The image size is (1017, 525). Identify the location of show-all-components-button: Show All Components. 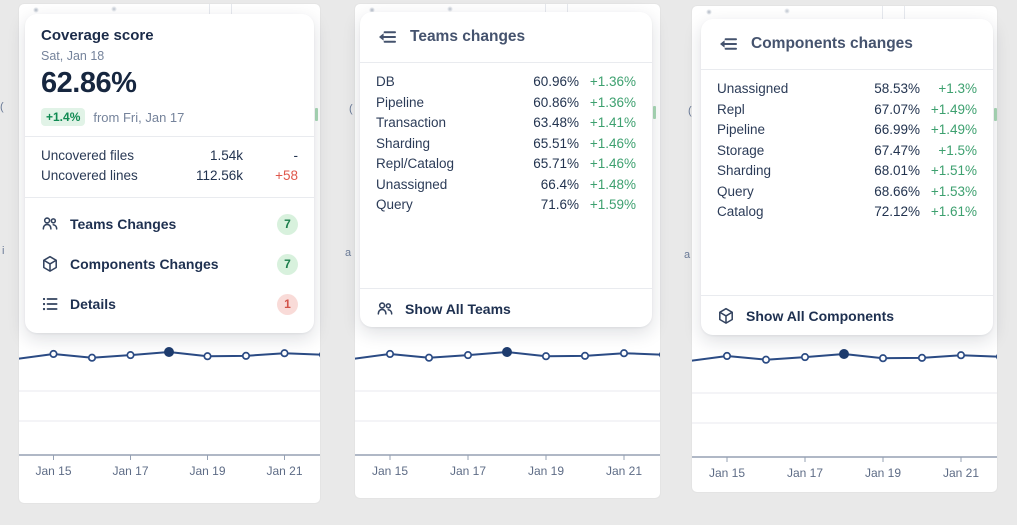
(847, 316).